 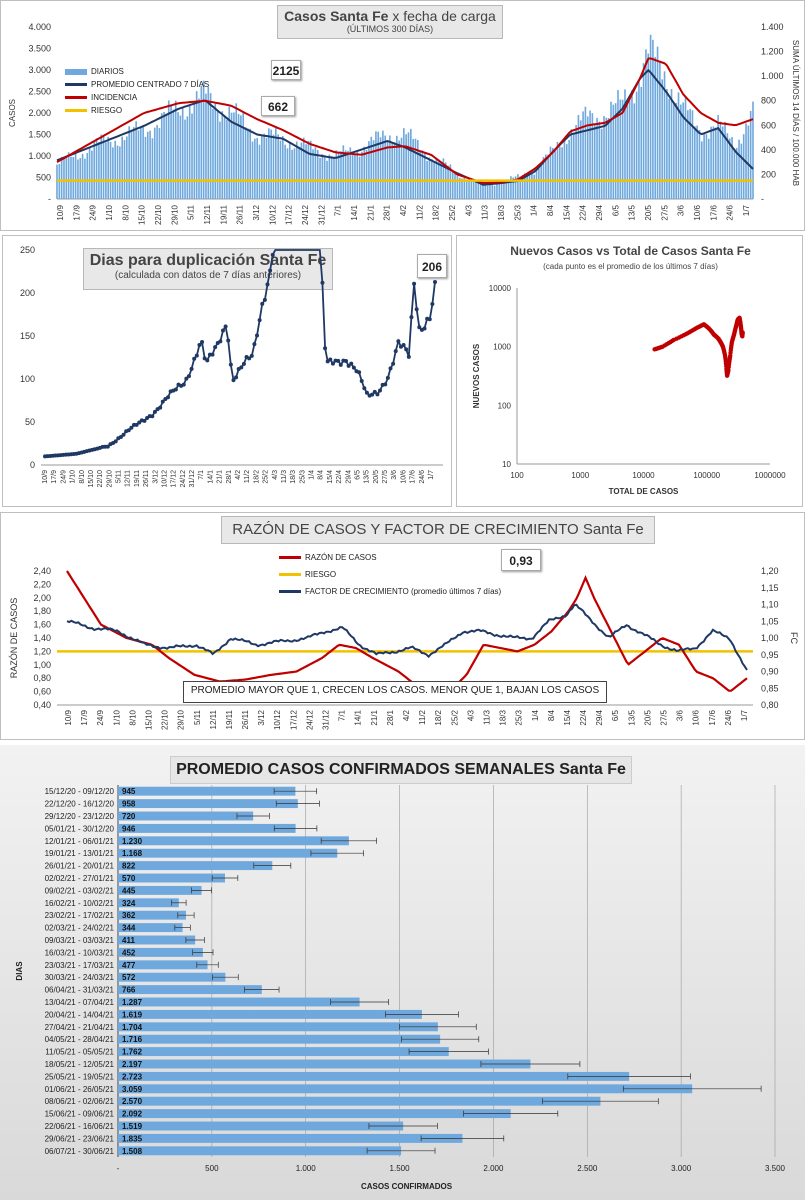 I want to click on x-tick-label: 22/10, so click(x=165, y=719).